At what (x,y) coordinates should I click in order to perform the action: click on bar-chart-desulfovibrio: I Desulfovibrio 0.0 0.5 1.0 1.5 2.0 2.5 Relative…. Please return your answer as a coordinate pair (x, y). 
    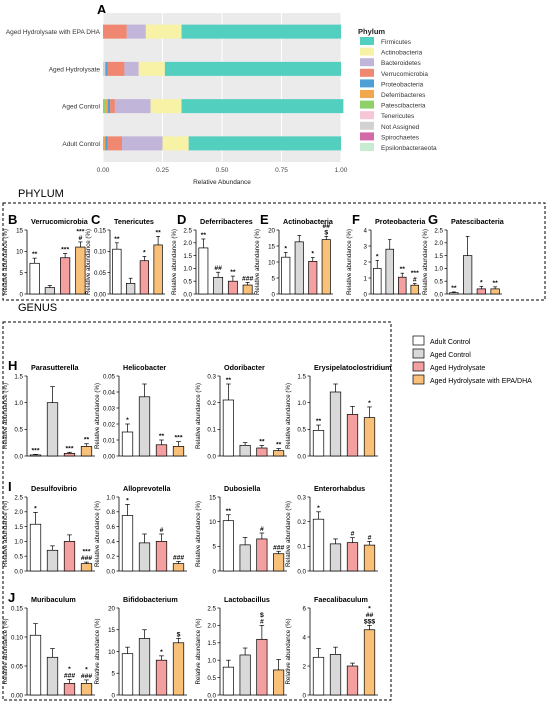
    Looking at the image, I should click on (48, 527).